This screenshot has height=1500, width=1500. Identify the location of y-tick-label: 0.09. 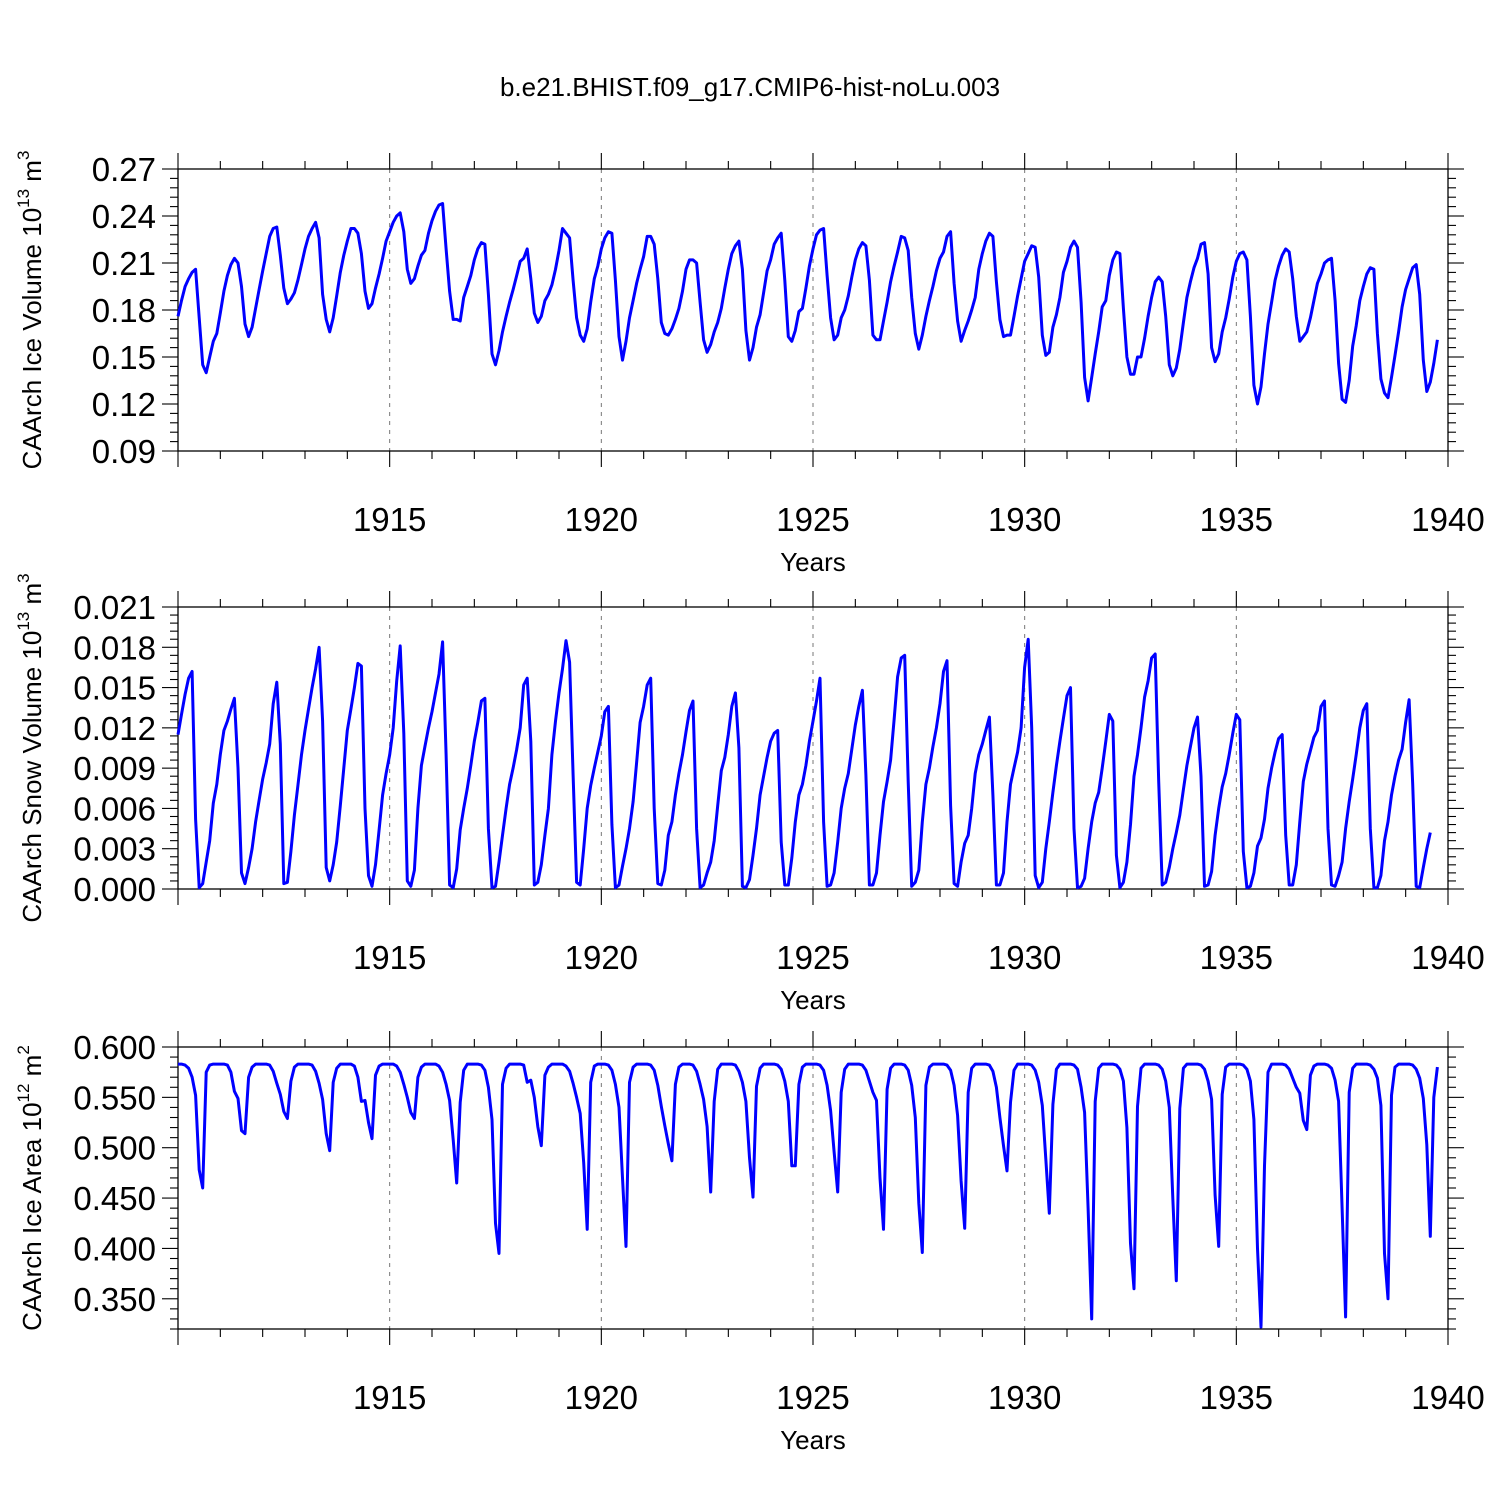
(124, 451).